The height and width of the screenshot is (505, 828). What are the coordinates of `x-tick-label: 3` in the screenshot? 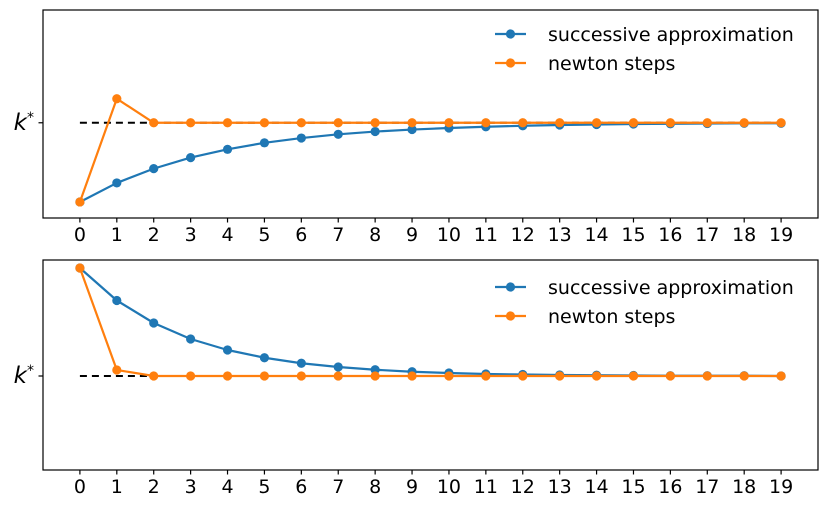 It's located at (191, 487).